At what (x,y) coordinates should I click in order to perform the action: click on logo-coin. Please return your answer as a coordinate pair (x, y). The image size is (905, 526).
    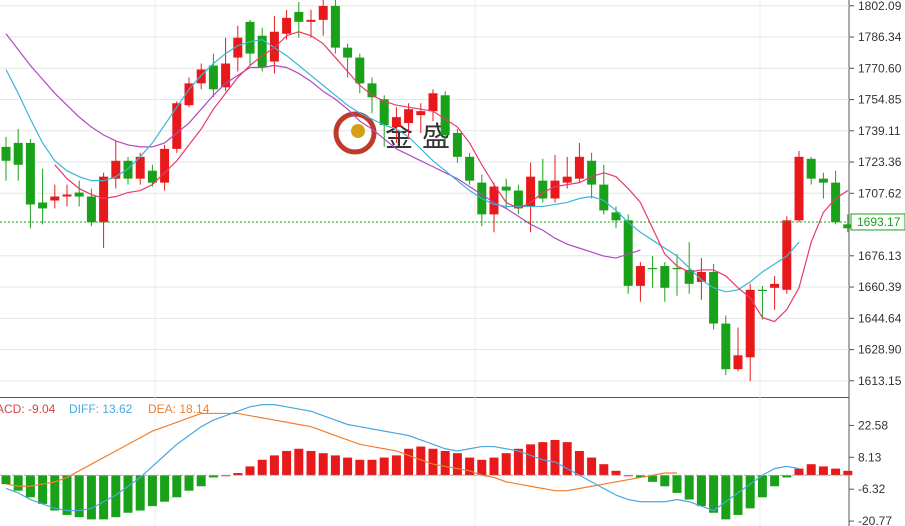
    Looking at the image, I should click on (358, 131).